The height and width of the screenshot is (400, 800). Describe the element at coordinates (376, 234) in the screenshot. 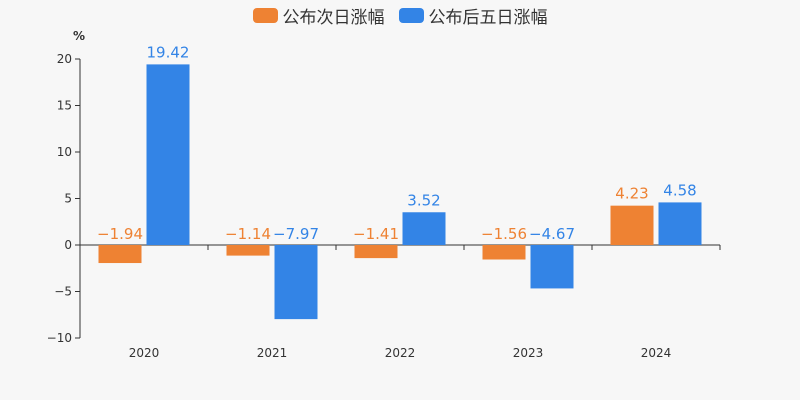

I see `data-label: −1.41` at that location.